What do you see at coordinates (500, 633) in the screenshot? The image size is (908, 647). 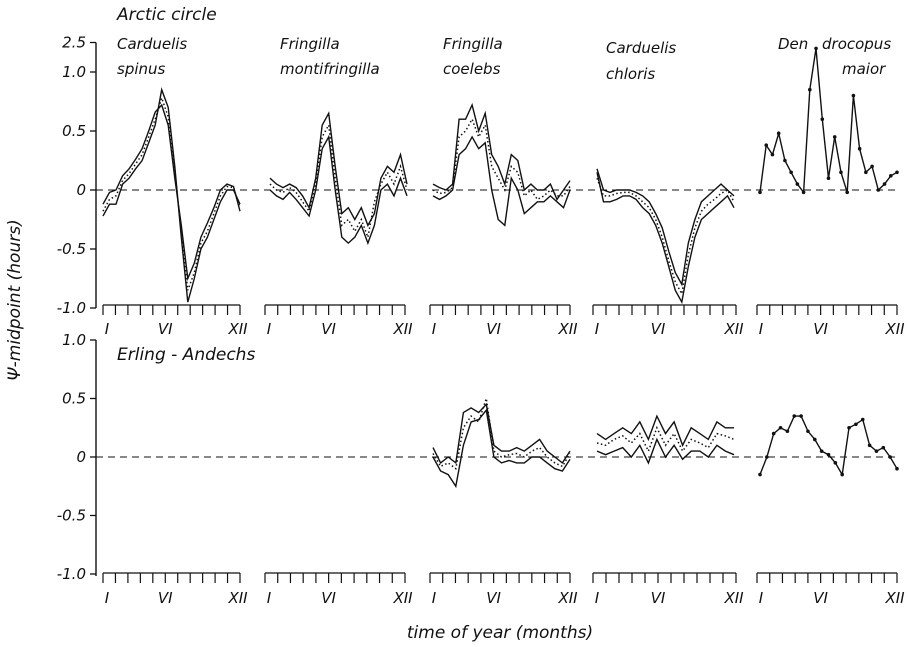 I see `x-axis-label: time of year (months)` at bounding box center [500, 633].